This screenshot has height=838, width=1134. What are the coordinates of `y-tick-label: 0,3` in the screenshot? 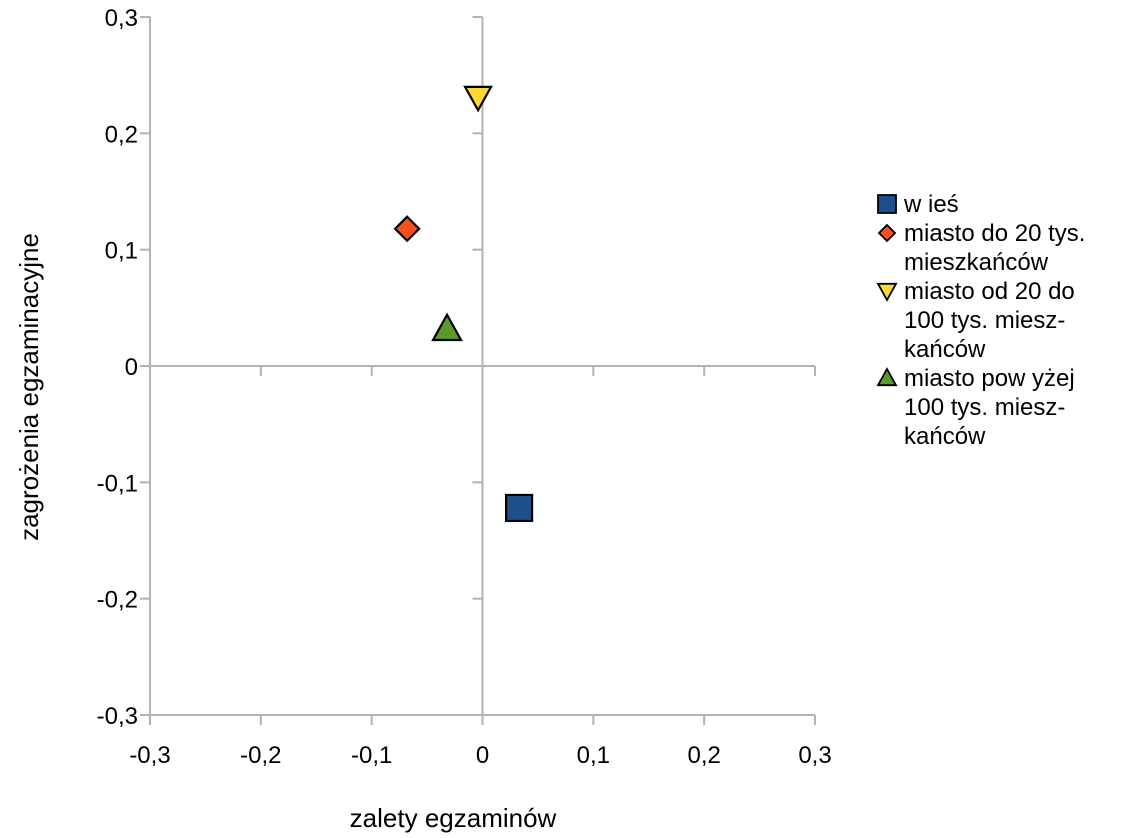 It's located at (121, 18).